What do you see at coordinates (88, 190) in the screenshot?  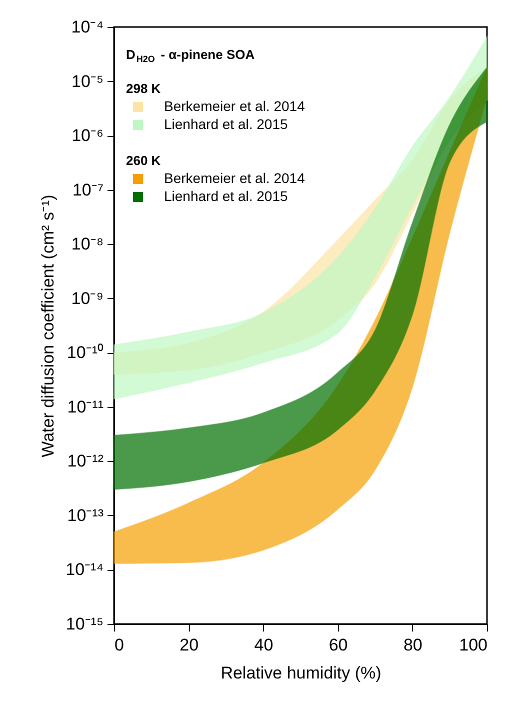 I see `y-tick-label: 10⁻⁷` at bounding box center [88, 190].